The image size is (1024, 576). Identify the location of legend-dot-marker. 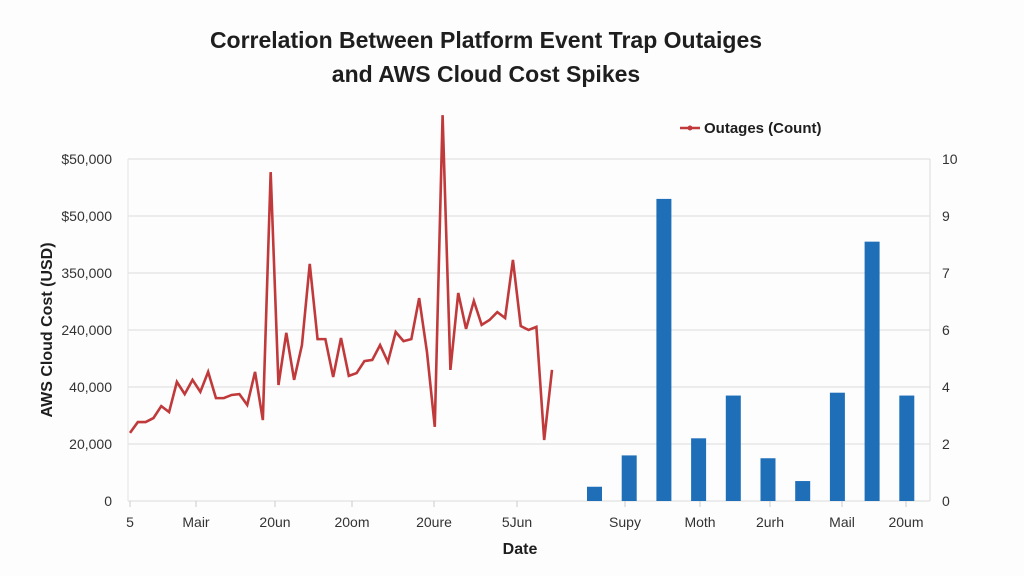
(690, 128).